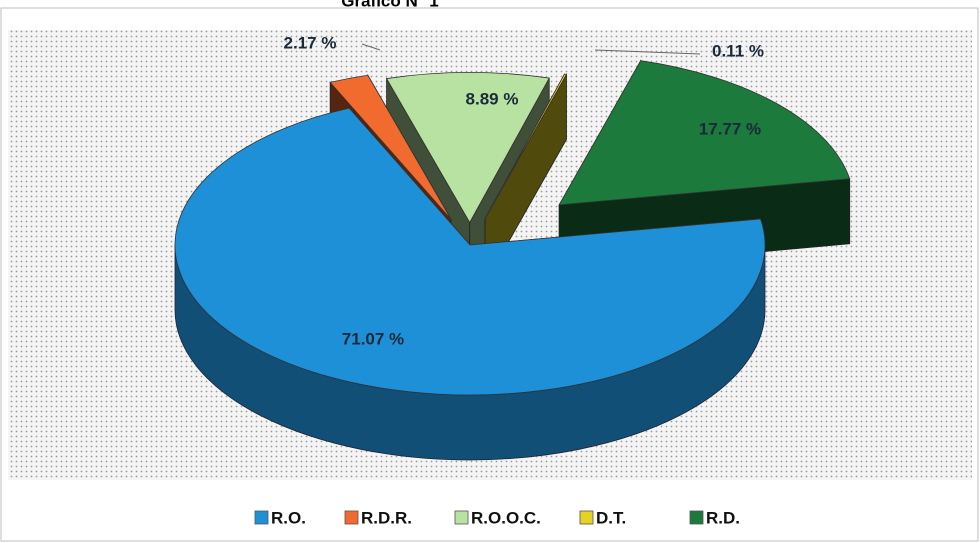  I want to click on legend-label: R.O., so click(288, 517).